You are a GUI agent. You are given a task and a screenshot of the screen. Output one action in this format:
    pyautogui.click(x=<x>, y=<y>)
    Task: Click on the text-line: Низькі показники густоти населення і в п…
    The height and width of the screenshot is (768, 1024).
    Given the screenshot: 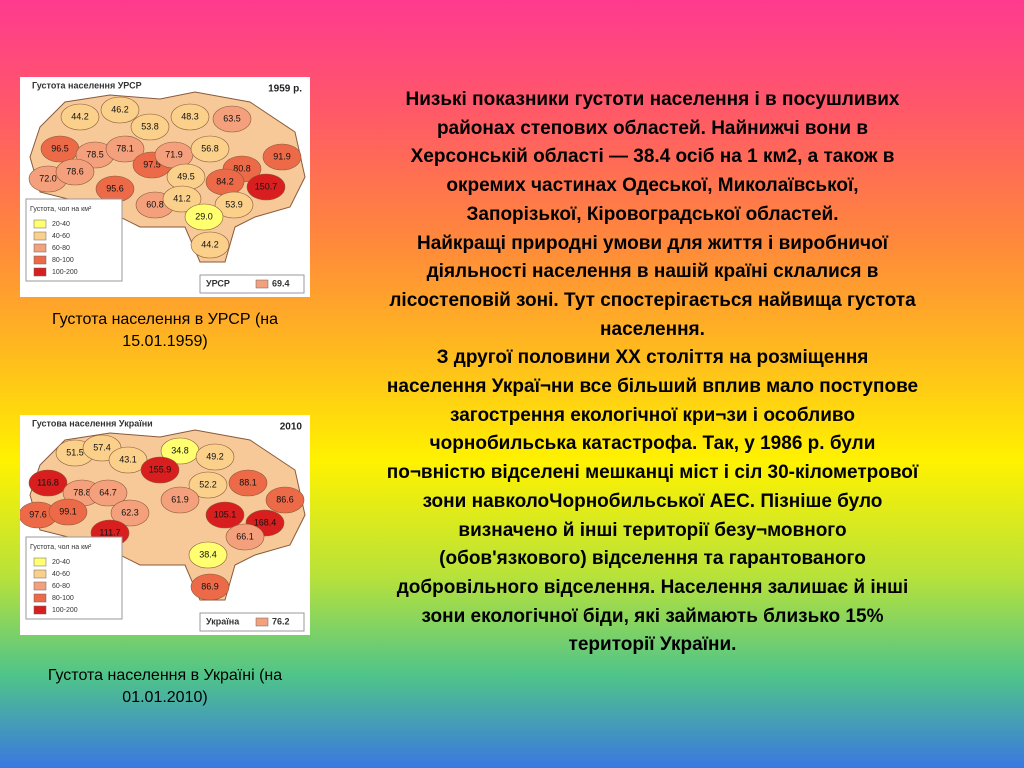 What is the action you would take?
    pyautogui.click(x=652, y=99)
    